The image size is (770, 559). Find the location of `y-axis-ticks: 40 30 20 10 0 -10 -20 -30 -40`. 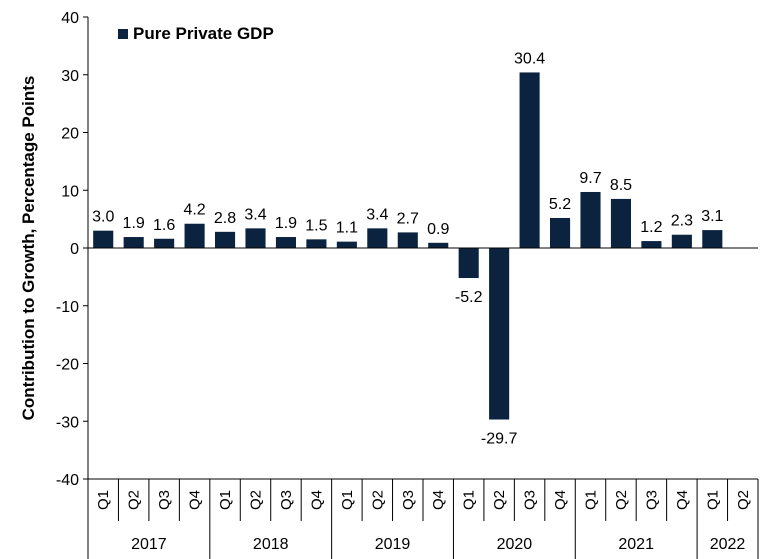

y-axis-ticks: 40 30 20 10 0 -10 -20 -30 -40 is located at coordinates (72, 249).